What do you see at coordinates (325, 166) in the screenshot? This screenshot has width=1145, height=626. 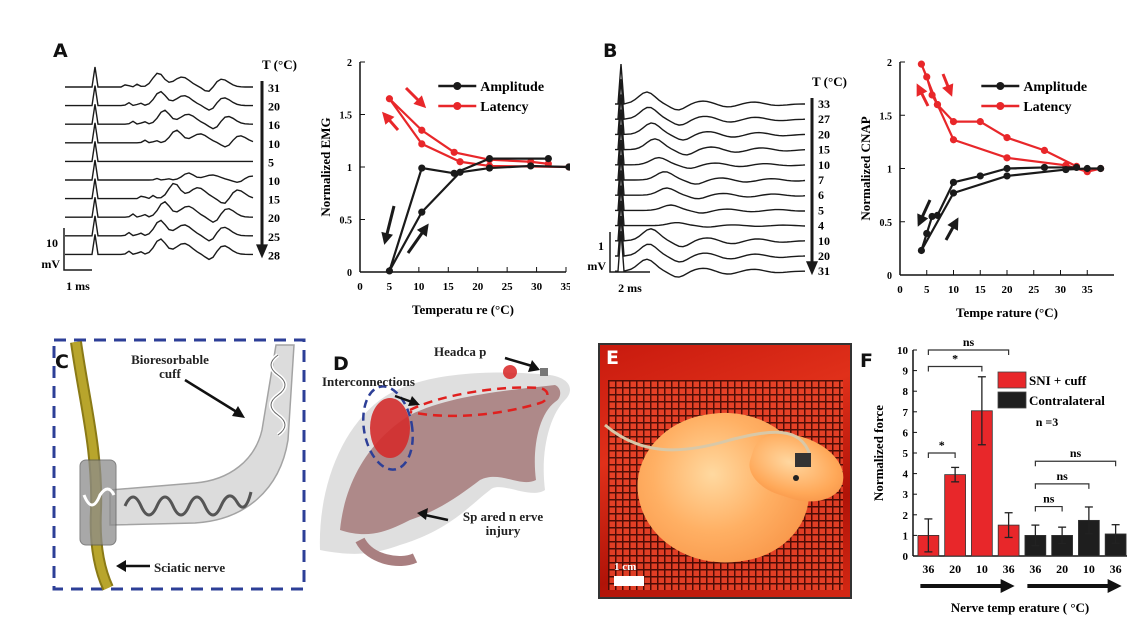 I see `y-axis-label: Normalized EMG` at bounding box center [325, 166].